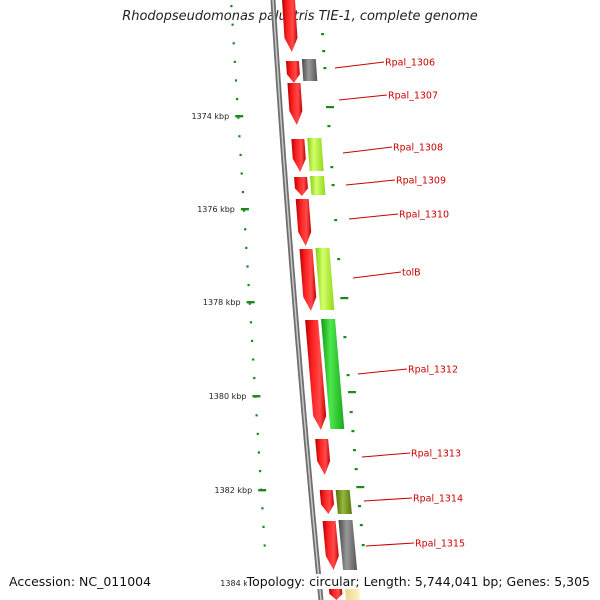 Image resolution: width=600 pixels, height=600 pixels. What do you see at coordinates (411, 273) in the screenshot?
I see `gene-label: tolB` at bounding box center [411, 273].